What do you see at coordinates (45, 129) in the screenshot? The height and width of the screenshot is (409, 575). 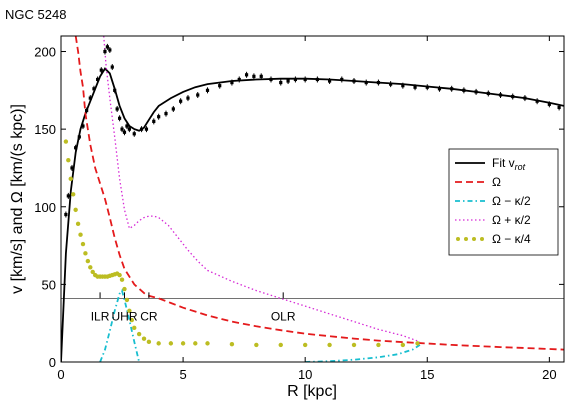 I see `y-tick-label: 150` at bounding box center [45, 129].